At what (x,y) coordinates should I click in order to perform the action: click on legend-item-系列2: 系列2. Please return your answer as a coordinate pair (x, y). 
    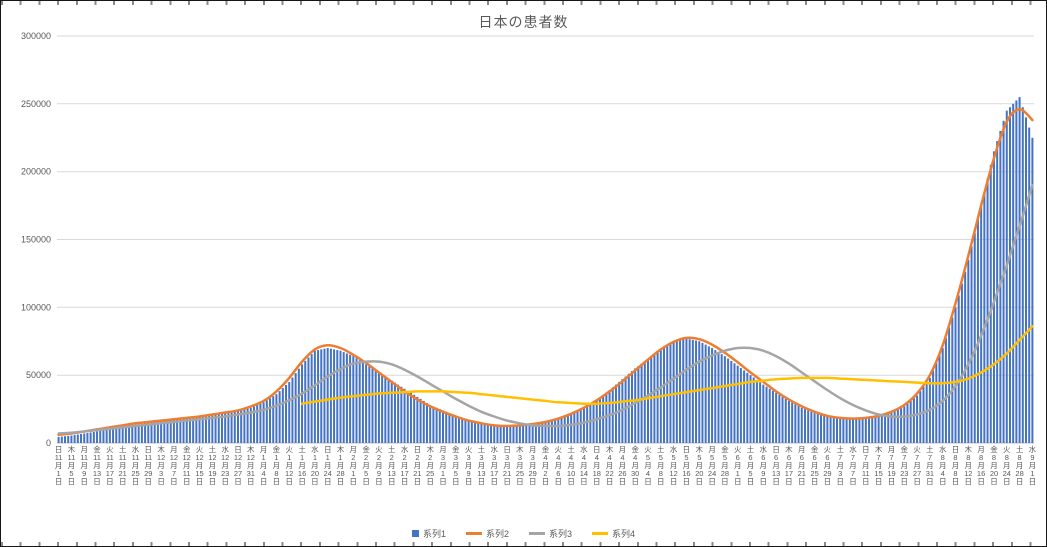
    Looking at the image, I should click on (487, 533).